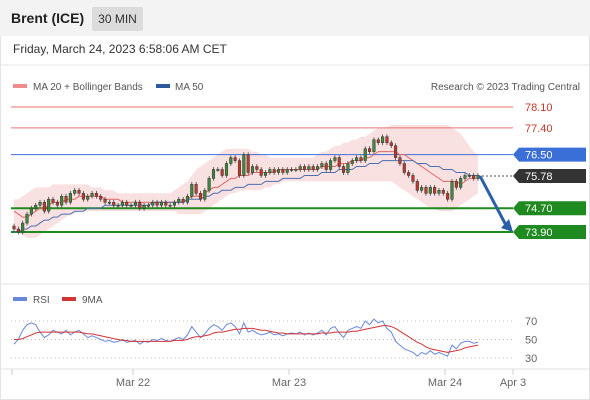 The height and width of the screenshot is (400, 590). What do you see at coordinates (549, 176) in the screenshot?
I see `current-level-badge` at bounding box center [549, 176].